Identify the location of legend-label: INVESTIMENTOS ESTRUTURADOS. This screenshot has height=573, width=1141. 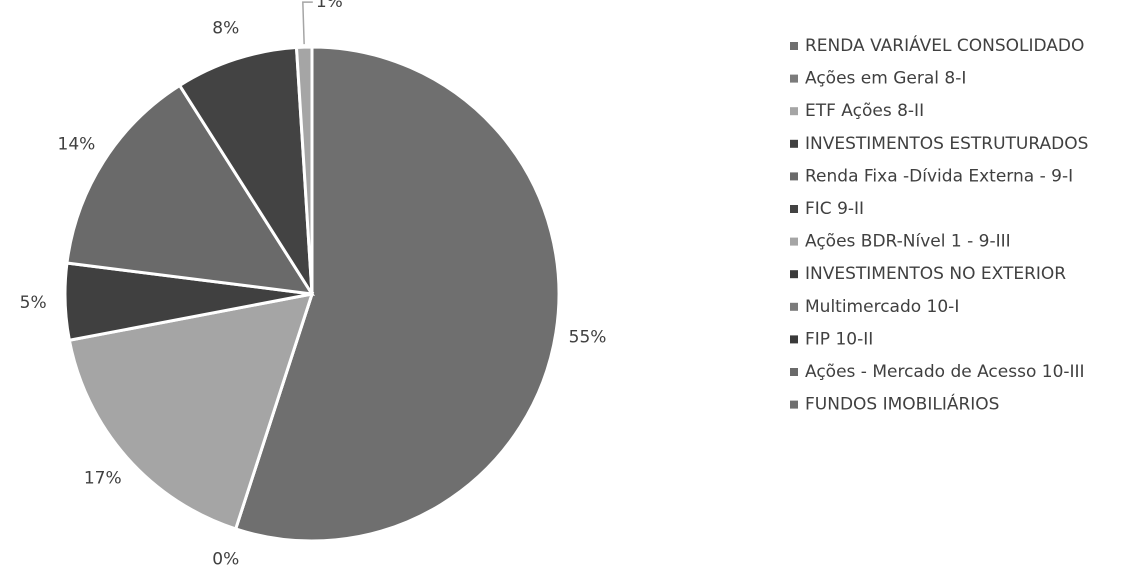
(946, 144).